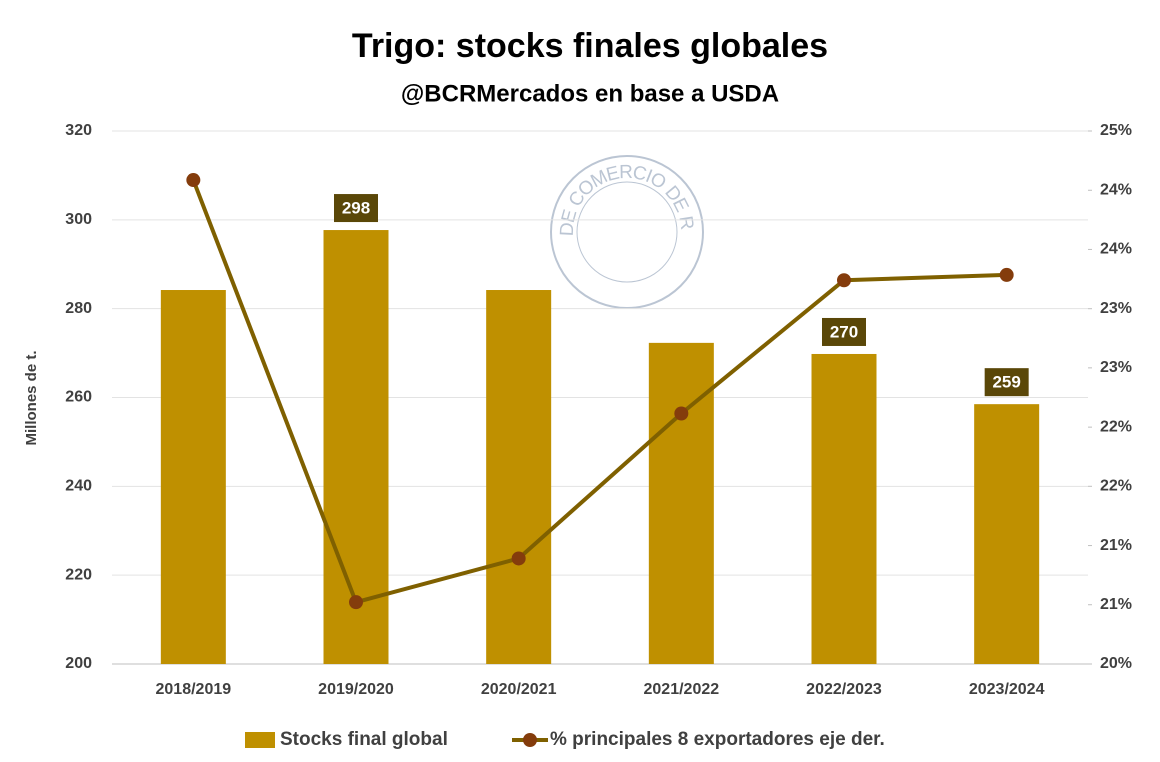 This screenshot has width=1160, height=762. Describe the element at coordinates (78, 219) in the screenshot. I see `y-tick-label: 300` at that location.